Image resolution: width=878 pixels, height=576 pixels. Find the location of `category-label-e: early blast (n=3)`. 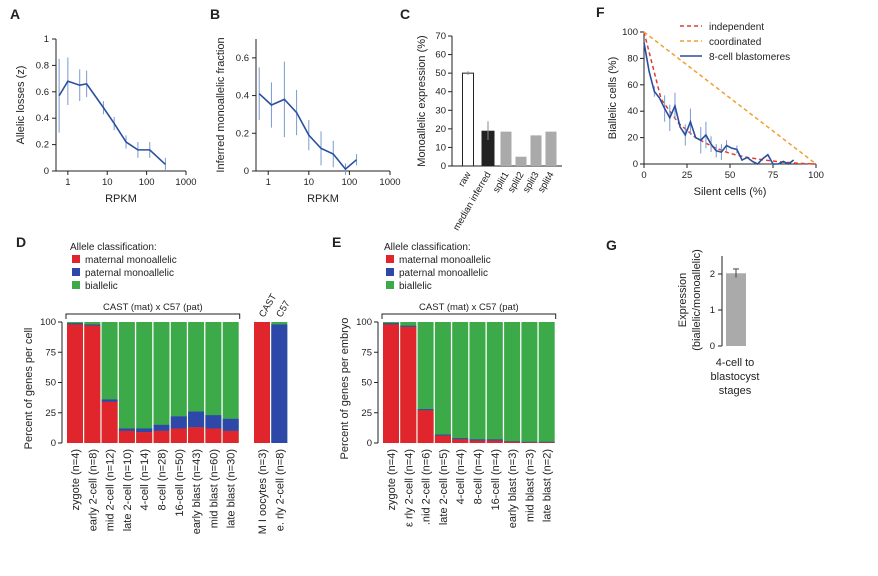

category-label-e: early blast (n=3) is located at coordinates (513, 488).